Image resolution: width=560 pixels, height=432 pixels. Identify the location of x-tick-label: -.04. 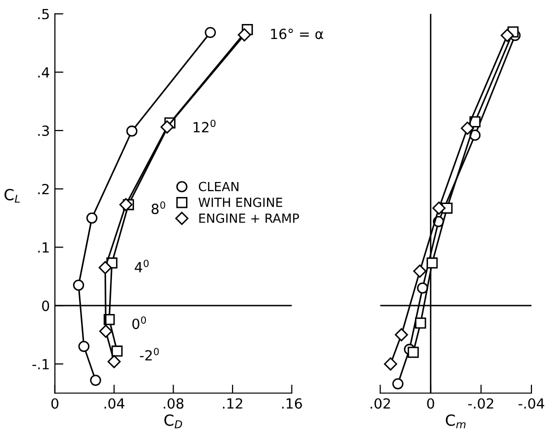
(531, 403).